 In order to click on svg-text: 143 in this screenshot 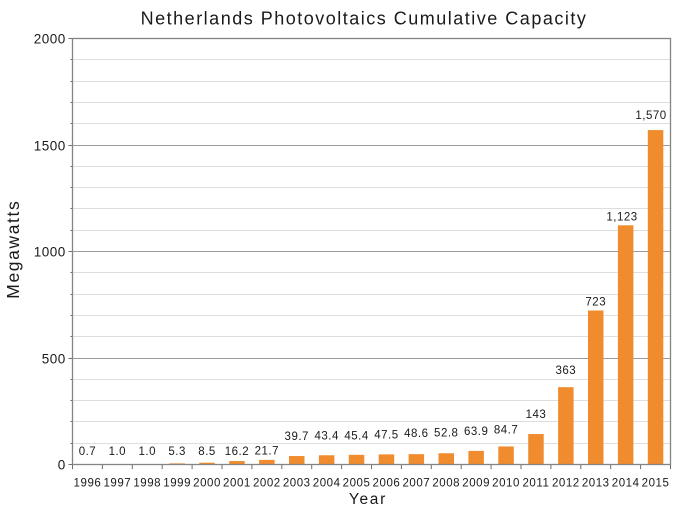, I will do `click(536, 415)`.